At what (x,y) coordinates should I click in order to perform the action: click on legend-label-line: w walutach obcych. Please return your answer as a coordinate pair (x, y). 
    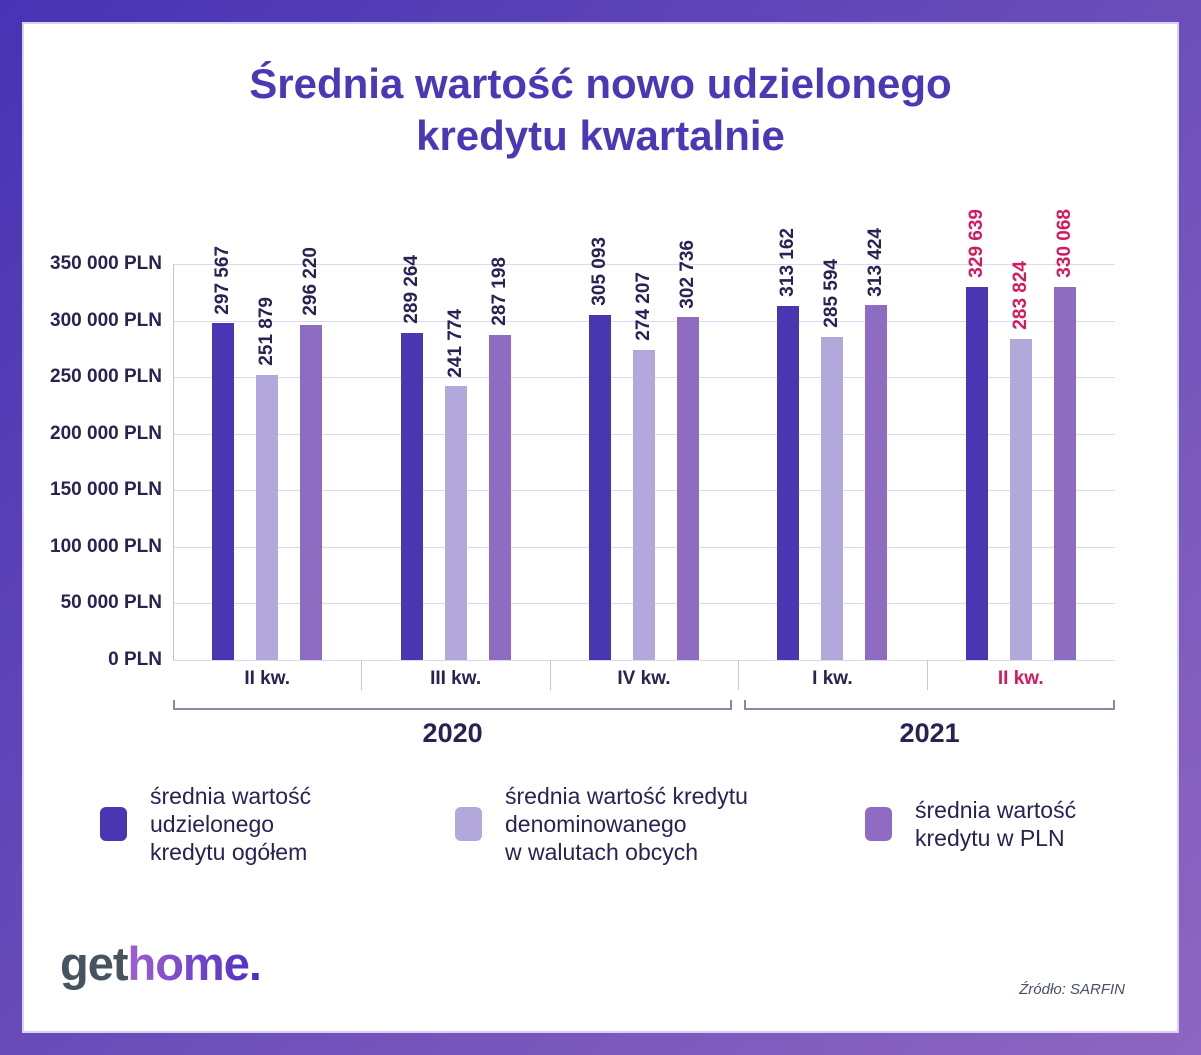
    Looking at the image, I should click on (602, 852).